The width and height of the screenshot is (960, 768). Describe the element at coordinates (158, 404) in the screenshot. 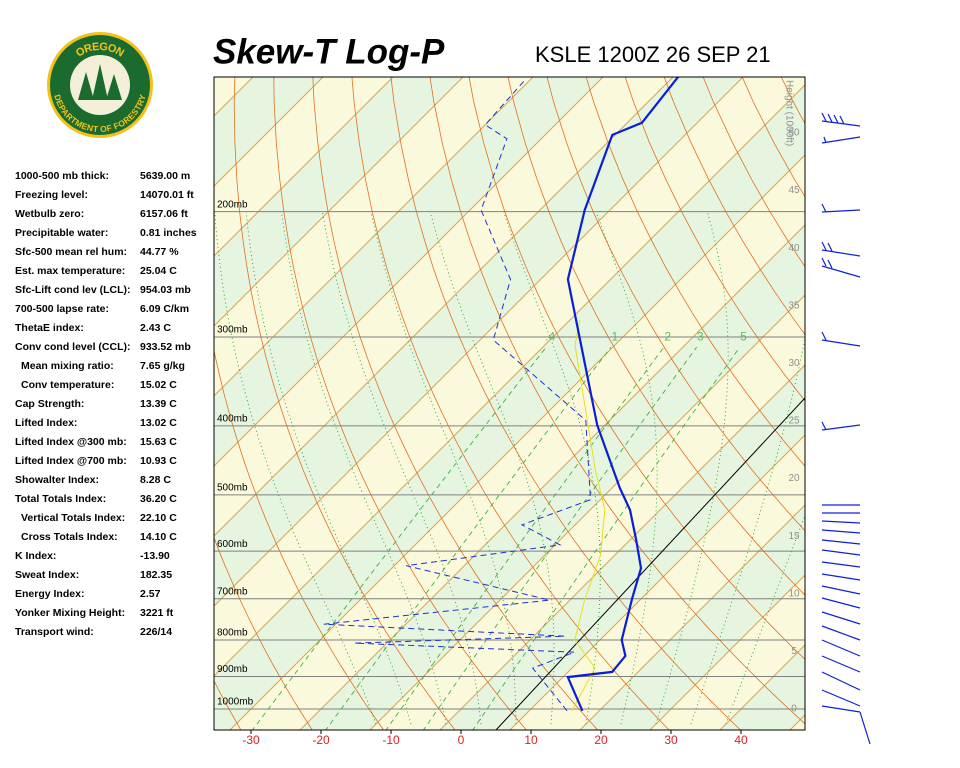

I see `index-value: 13.39 C` at that location.